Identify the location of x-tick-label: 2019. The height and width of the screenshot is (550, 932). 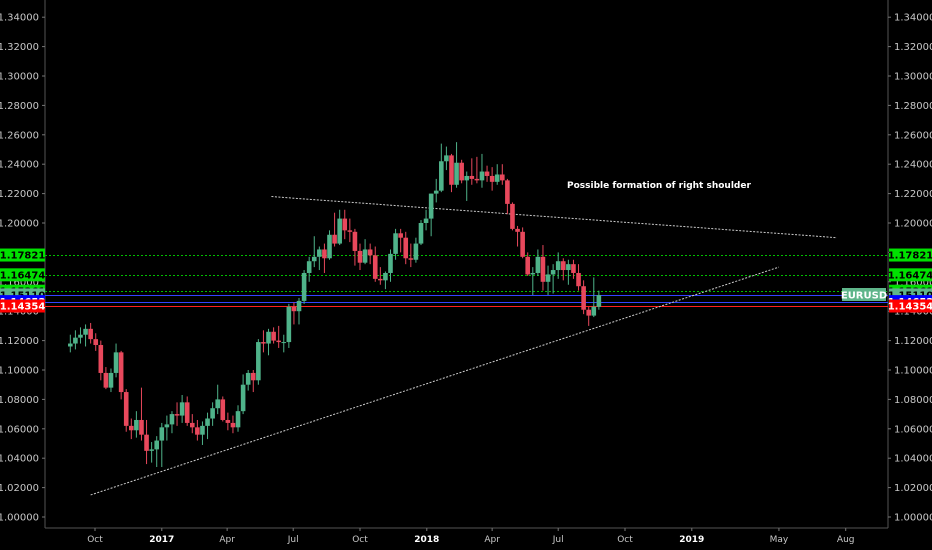
(691, 540).